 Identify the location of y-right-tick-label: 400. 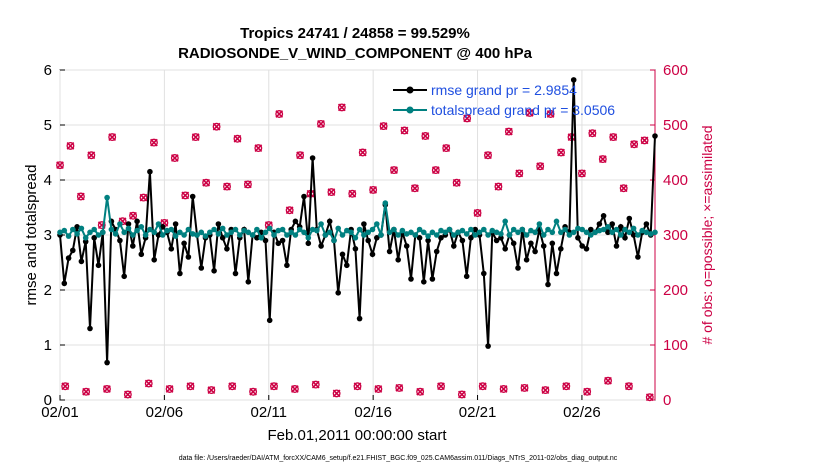
(675, 180).